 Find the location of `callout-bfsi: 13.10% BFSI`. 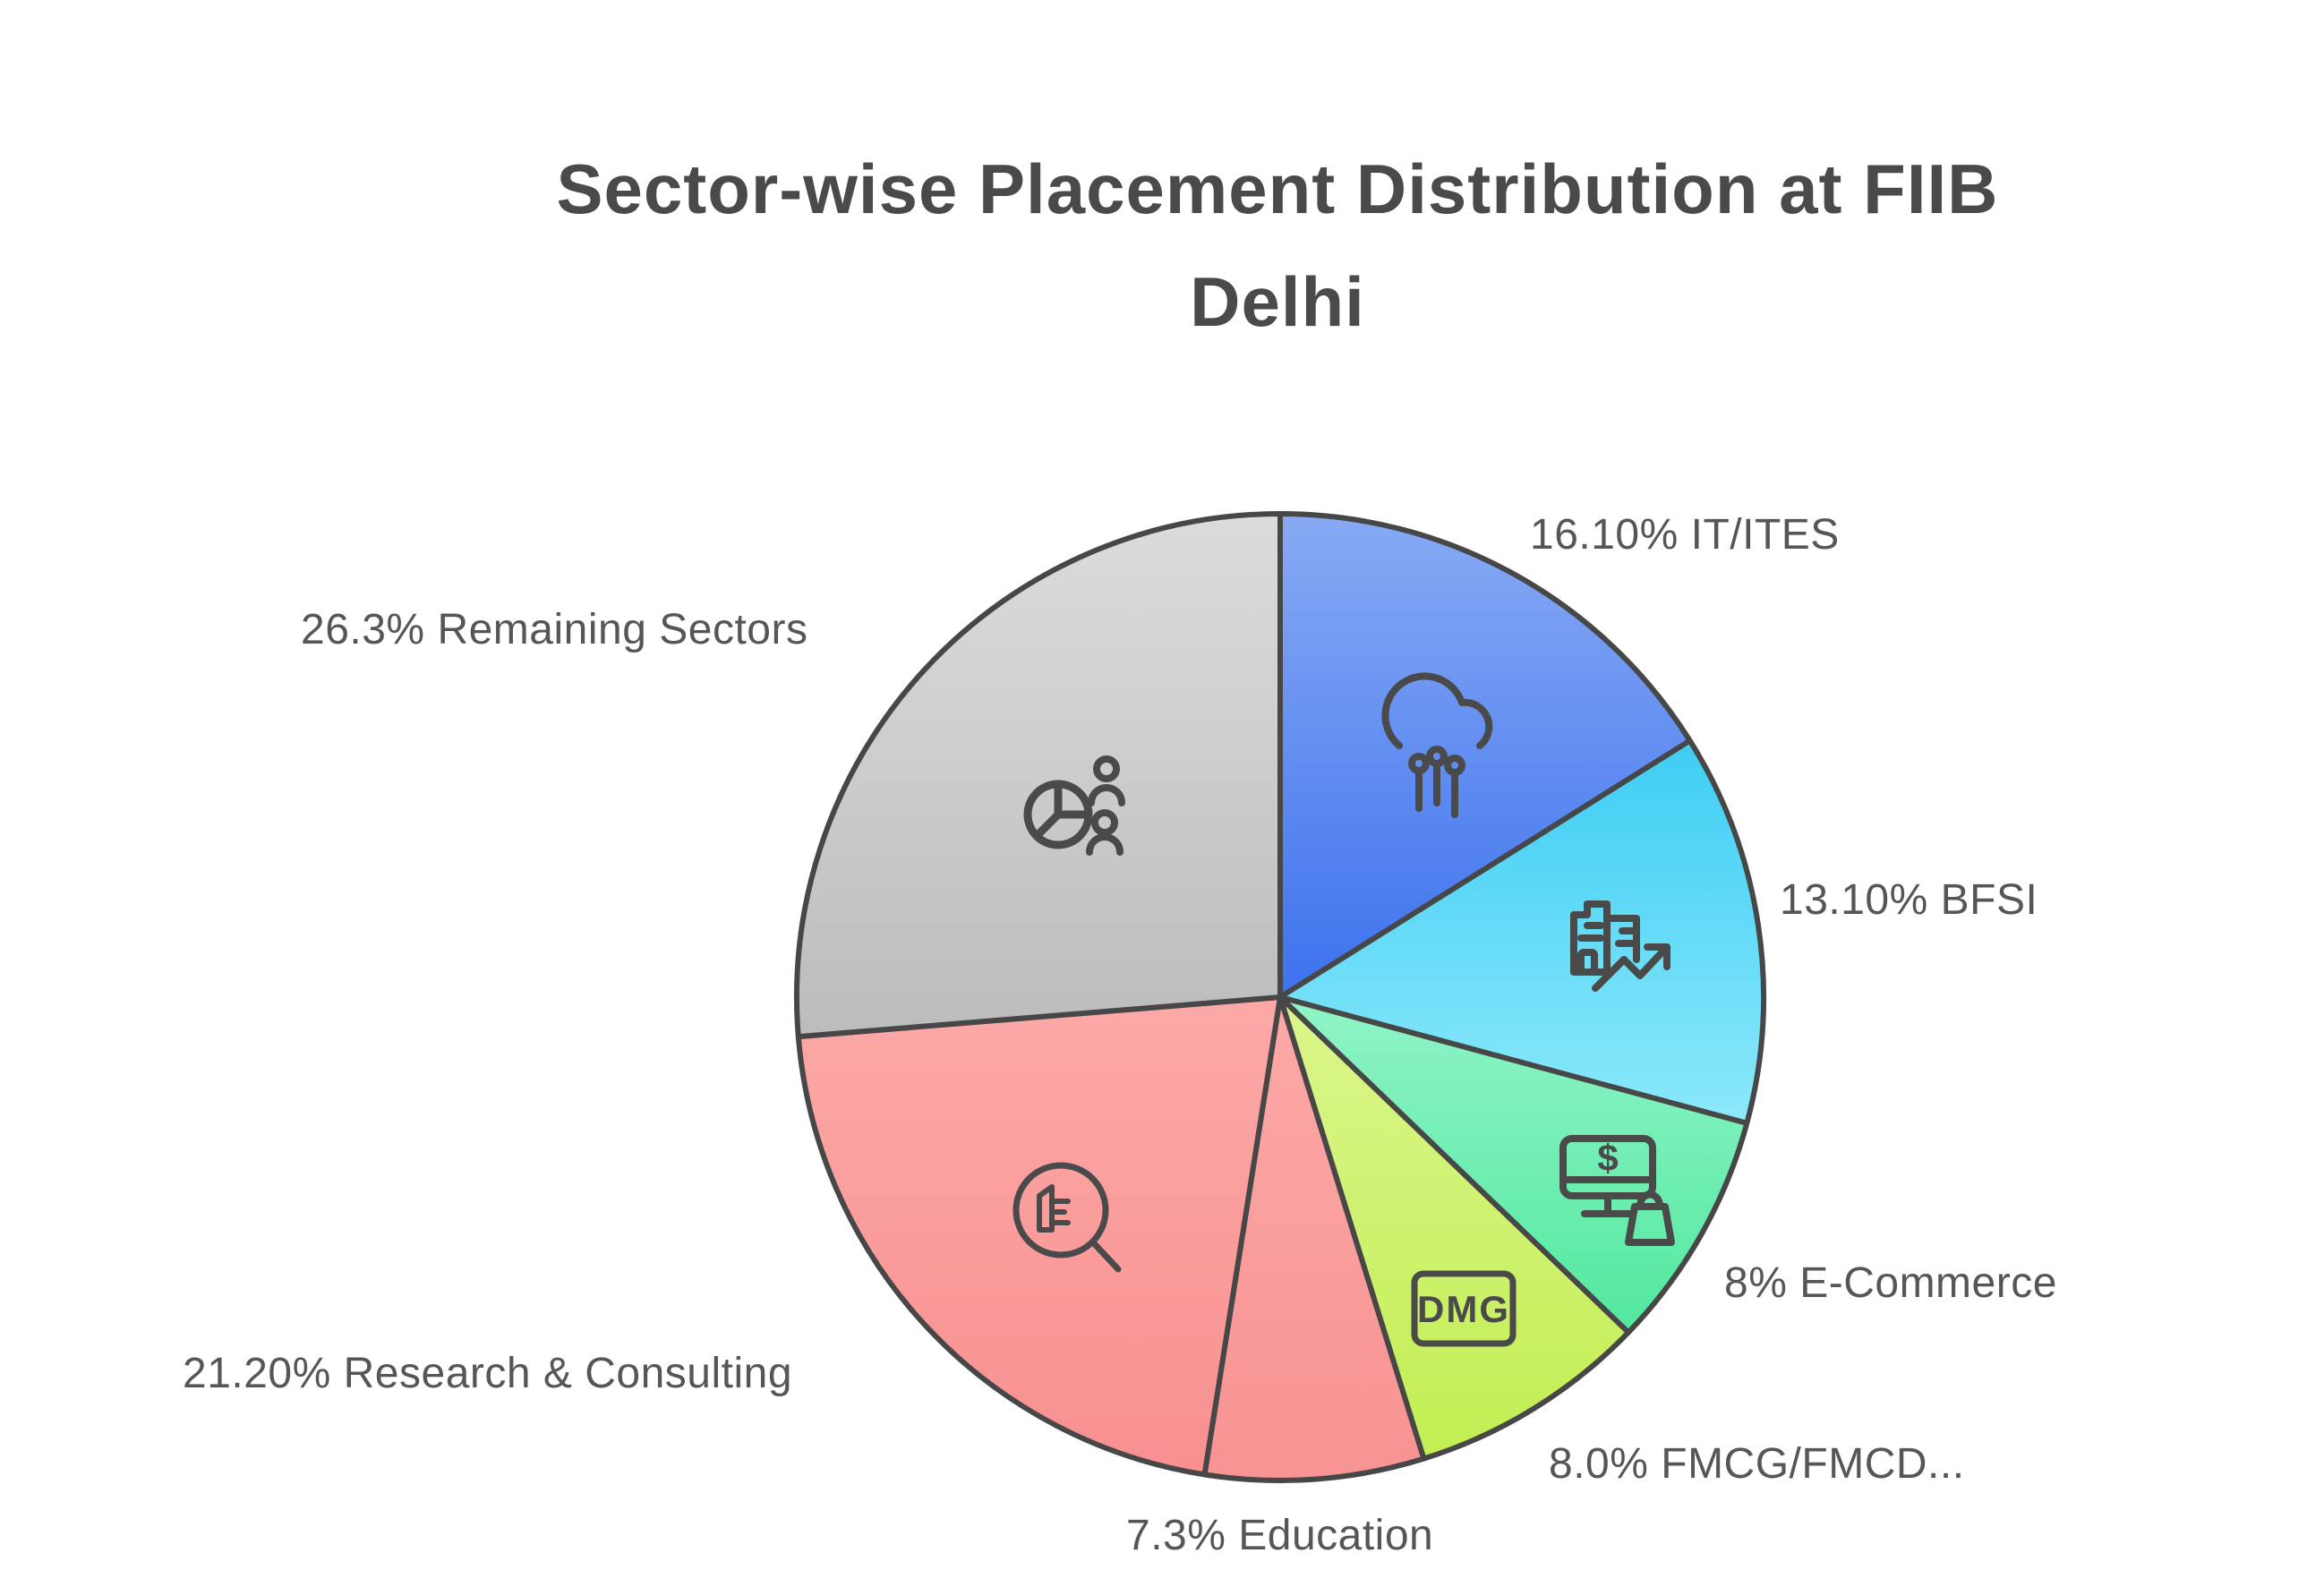

callout-bfsi: 13.10% BFSI is located at coordinates (1909, 900).